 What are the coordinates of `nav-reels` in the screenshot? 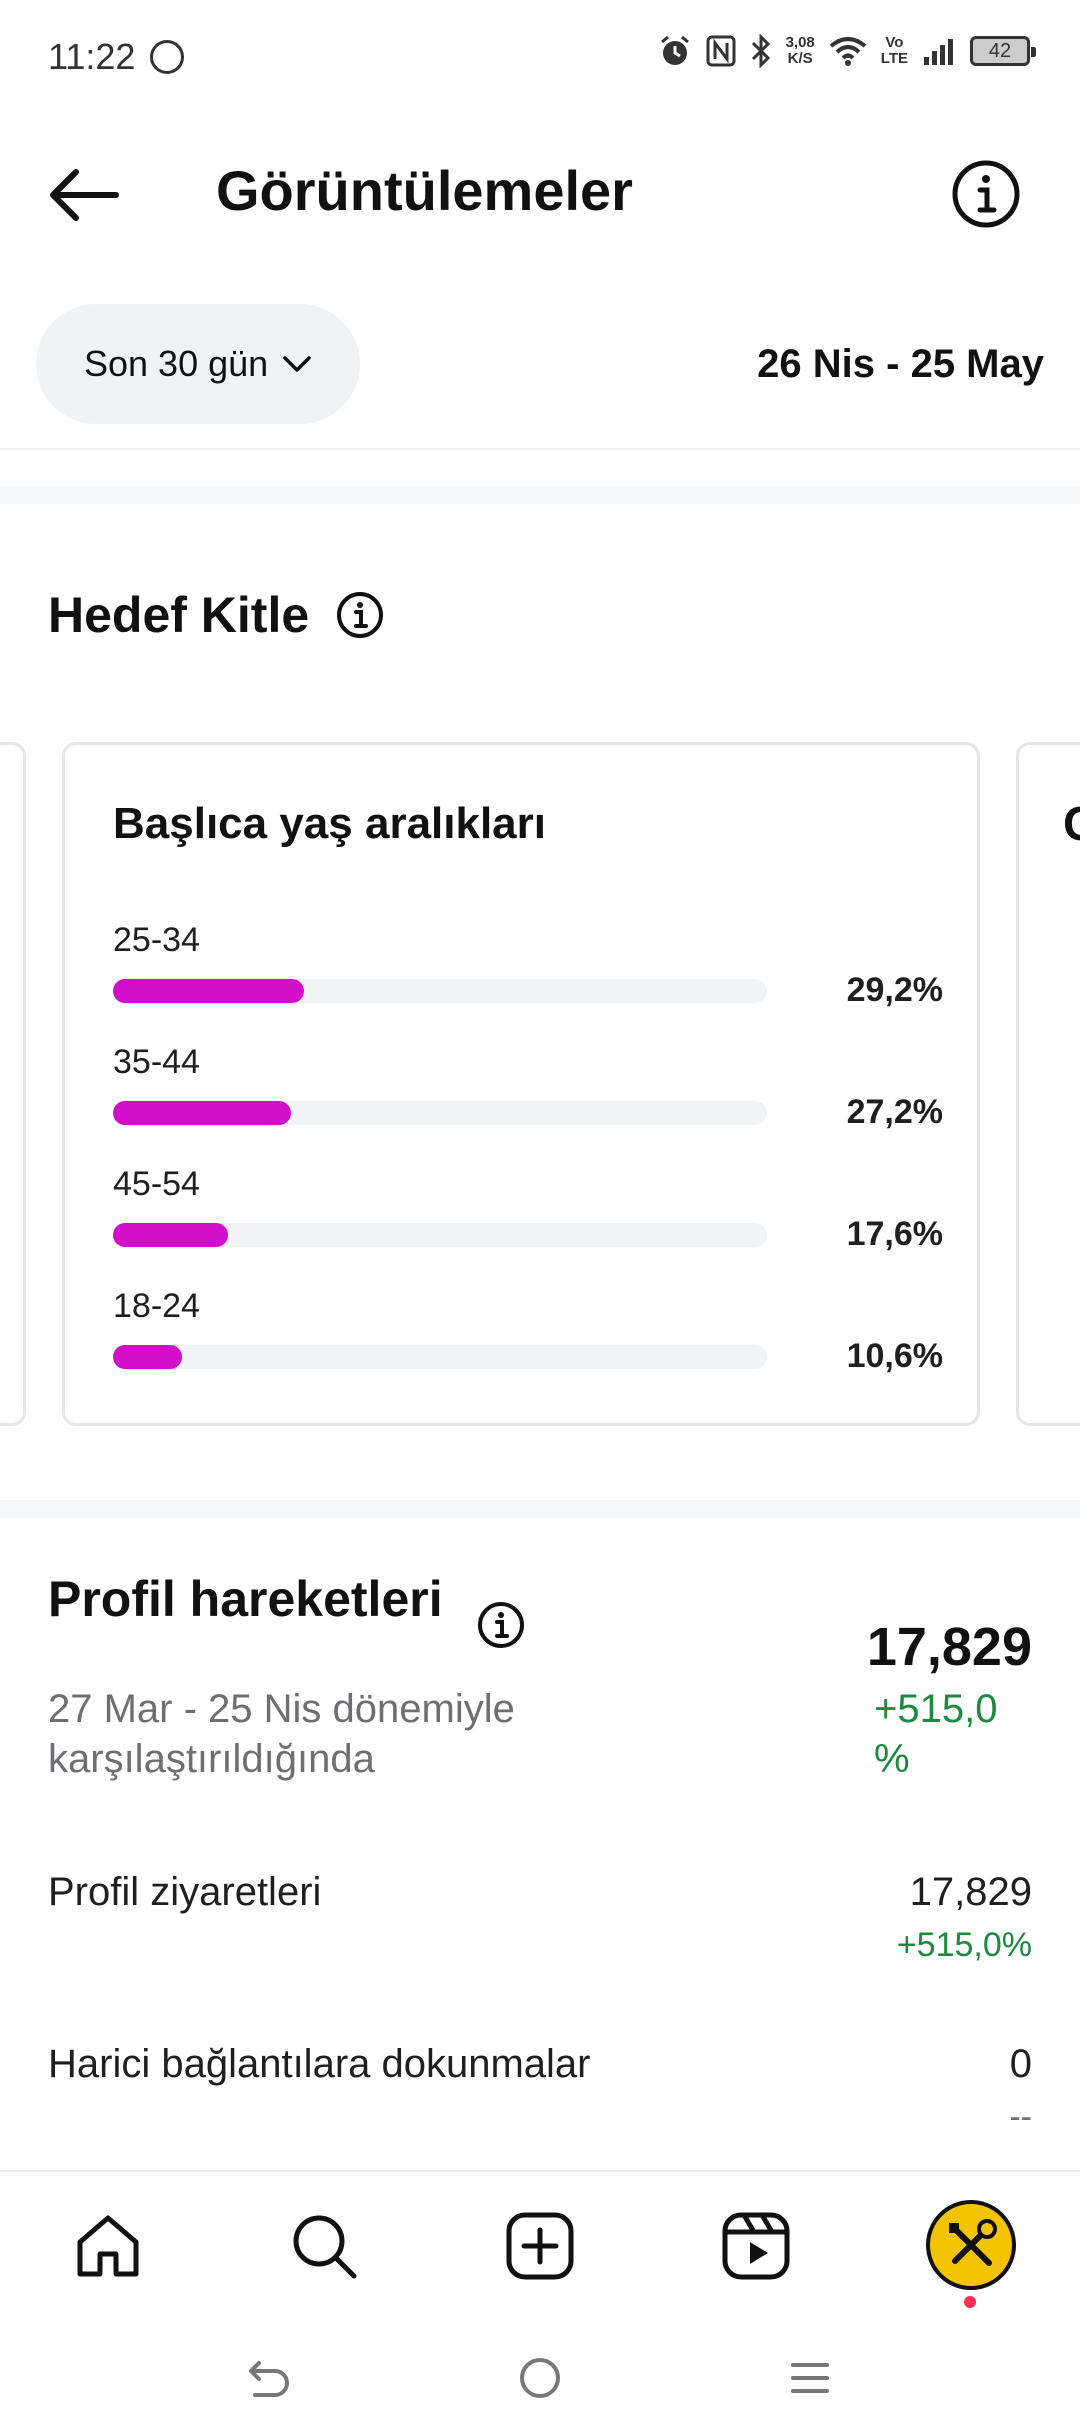 It's located at (756, 2246).